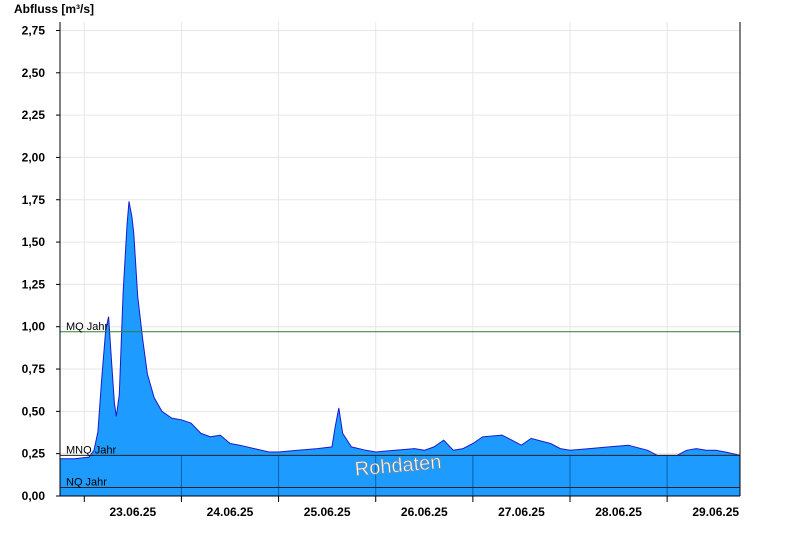  What do you see at coordinates (618, 512) in the screenshot?
I see `x-tick-label: 28.06.25` at bounding box center [618, 512].